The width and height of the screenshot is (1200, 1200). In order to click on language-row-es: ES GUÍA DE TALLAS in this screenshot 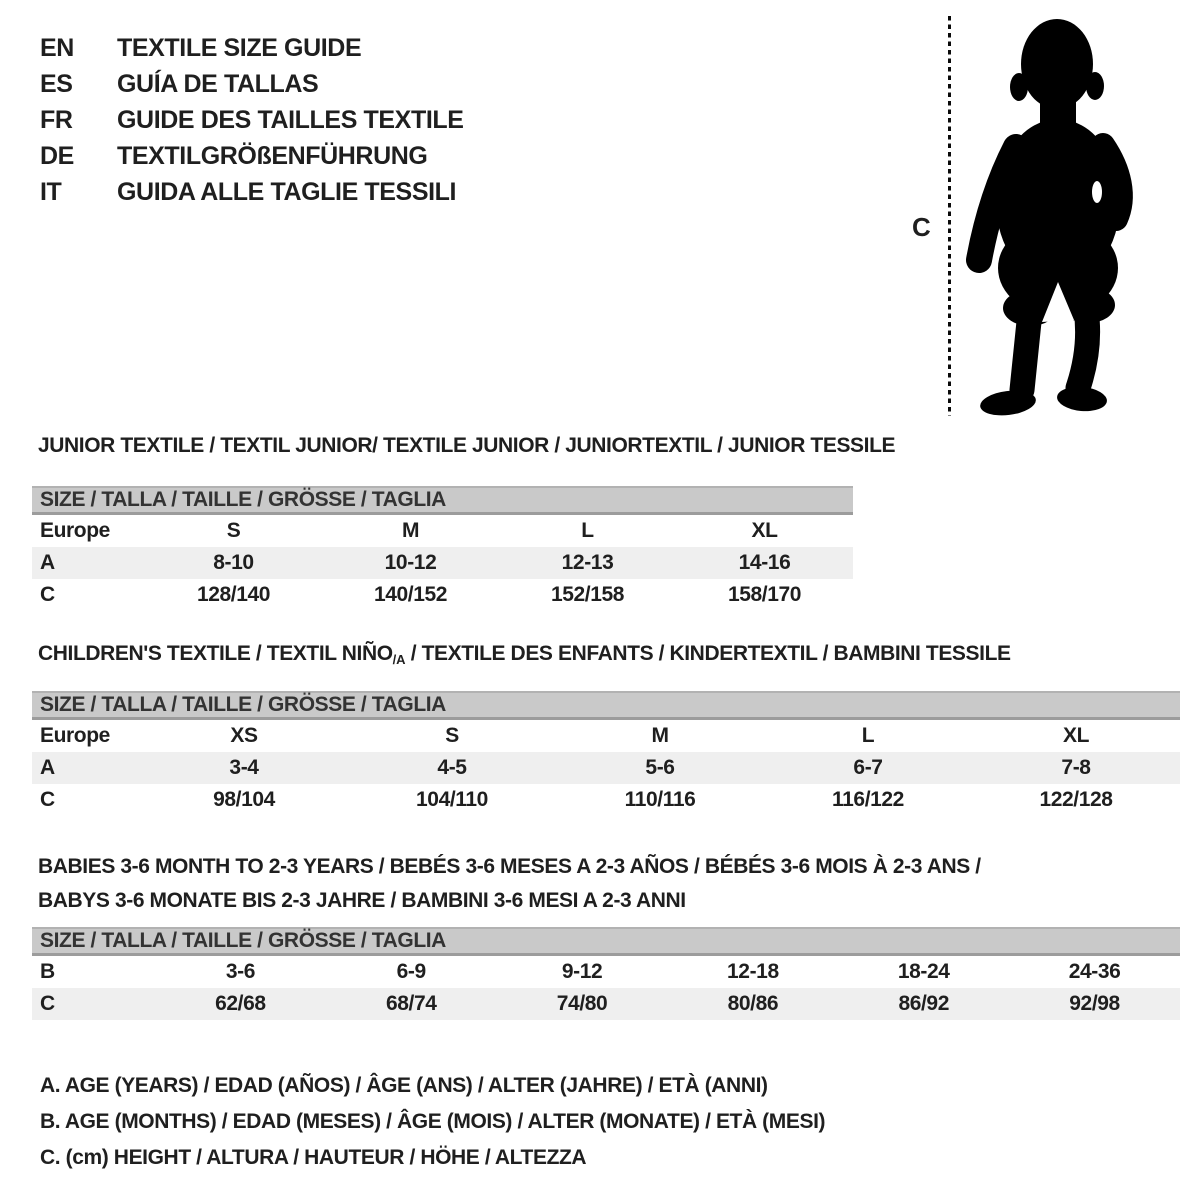, I will do `click(252, 84)`.